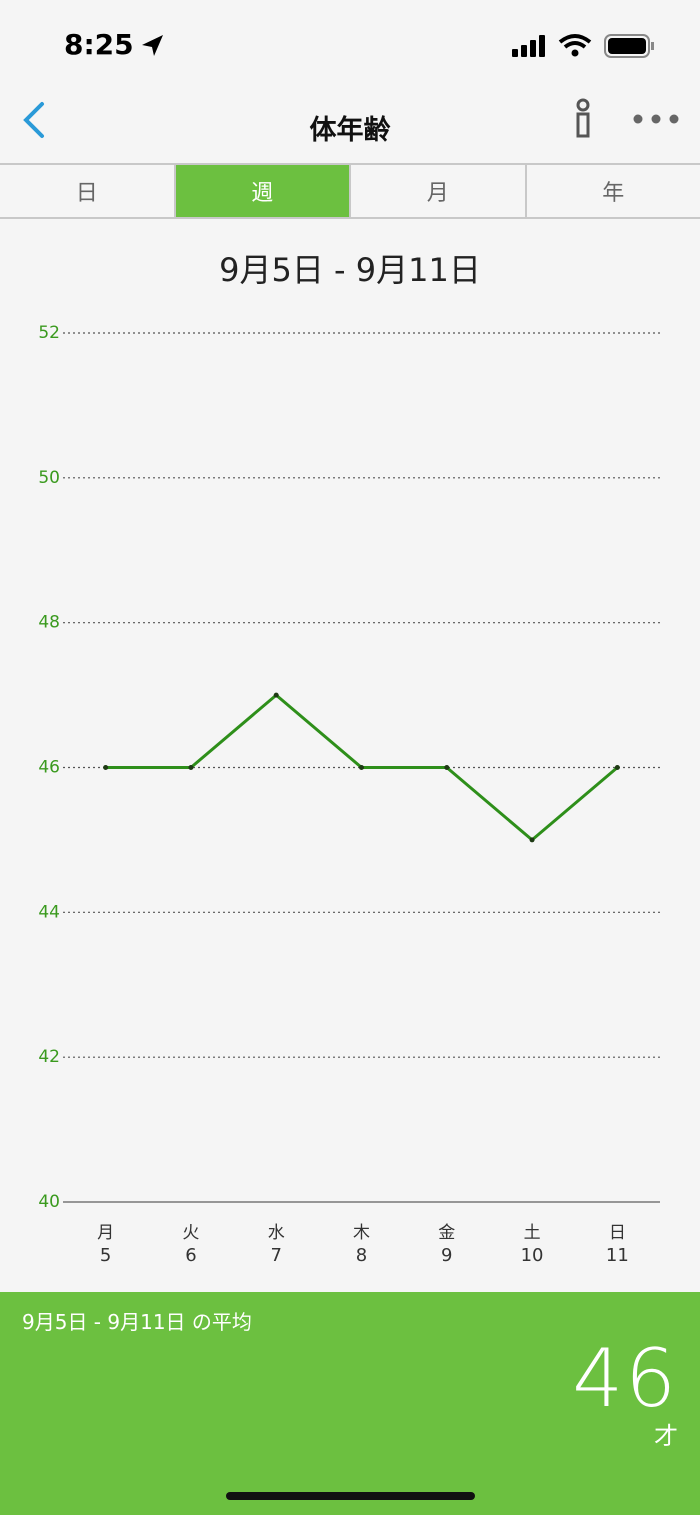 This screenshot has width=700, height=1515. I want to click on tab: 週, so click(263, 191).